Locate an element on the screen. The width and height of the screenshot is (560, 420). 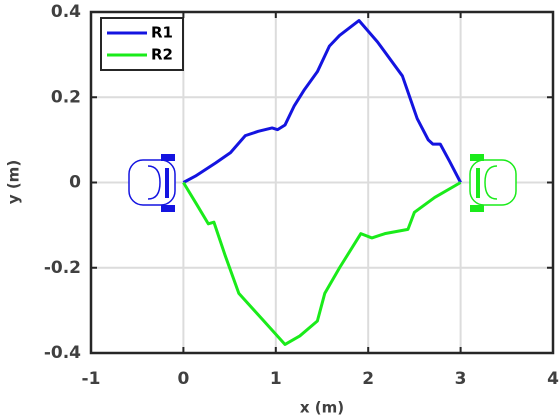
x-tick-label: 2 is located at coordinates (368, 379).